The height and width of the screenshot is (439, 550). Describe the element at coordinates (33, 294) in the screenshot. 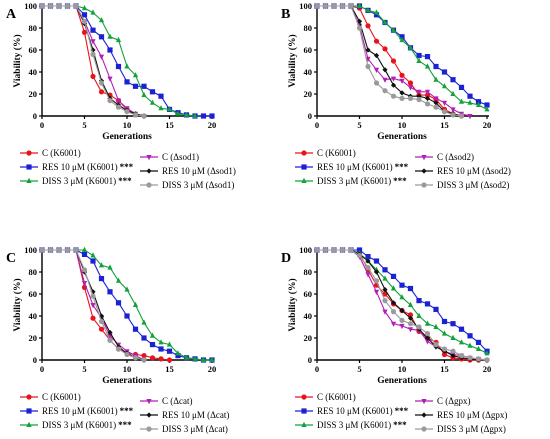

I see `y-tick-label: 60` at that location.